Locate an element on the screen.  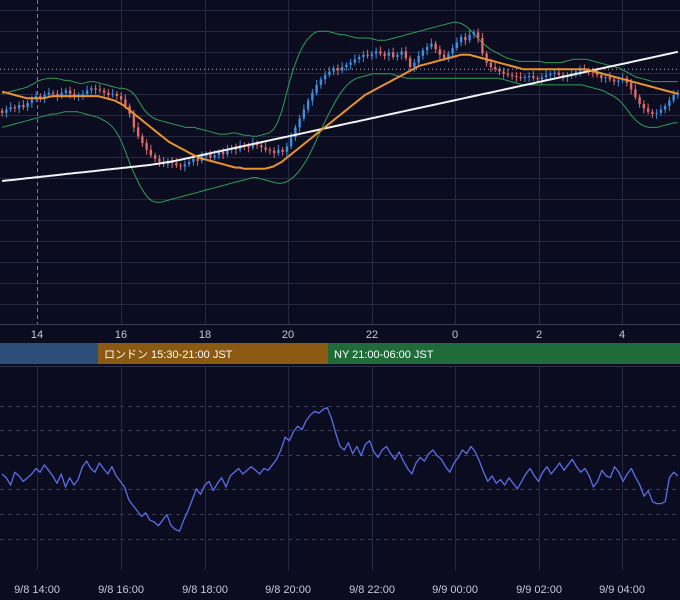
price-x-tick-label: 14 is located at coordinates (37, 335).